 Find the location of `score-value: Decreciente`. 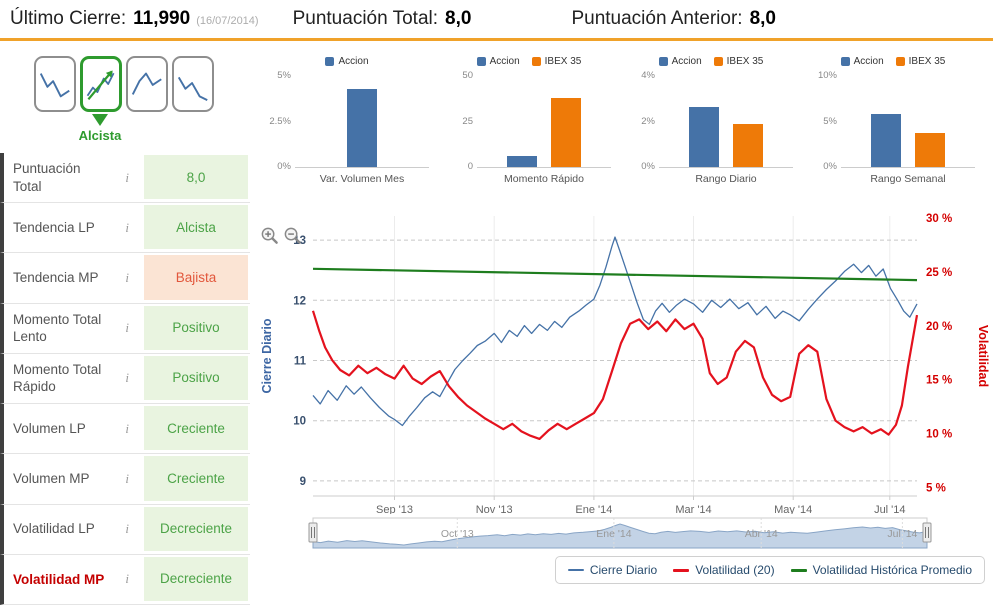

score-value: Decreciente is located at coordinates (196, 578).